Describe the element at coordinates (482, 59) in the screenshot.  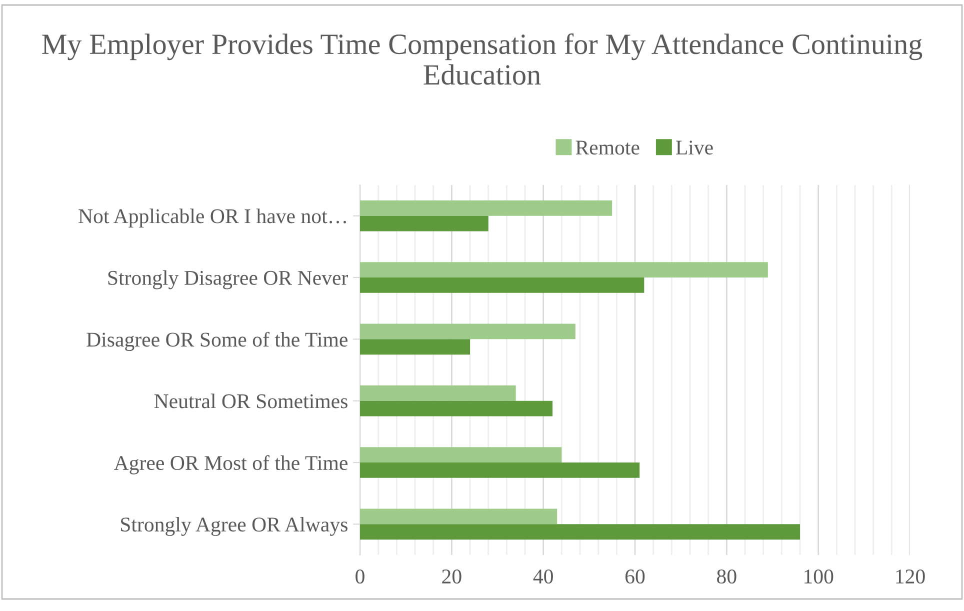
I see `chart-title: My Employer Provides Time Compensation for My Attendance Continuing Education` at that location.